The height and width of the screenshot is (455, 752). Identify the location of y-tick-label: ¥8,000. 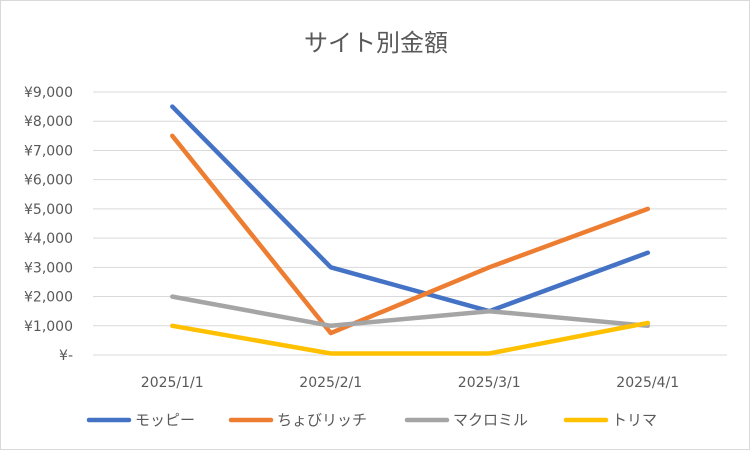
(48, 122).